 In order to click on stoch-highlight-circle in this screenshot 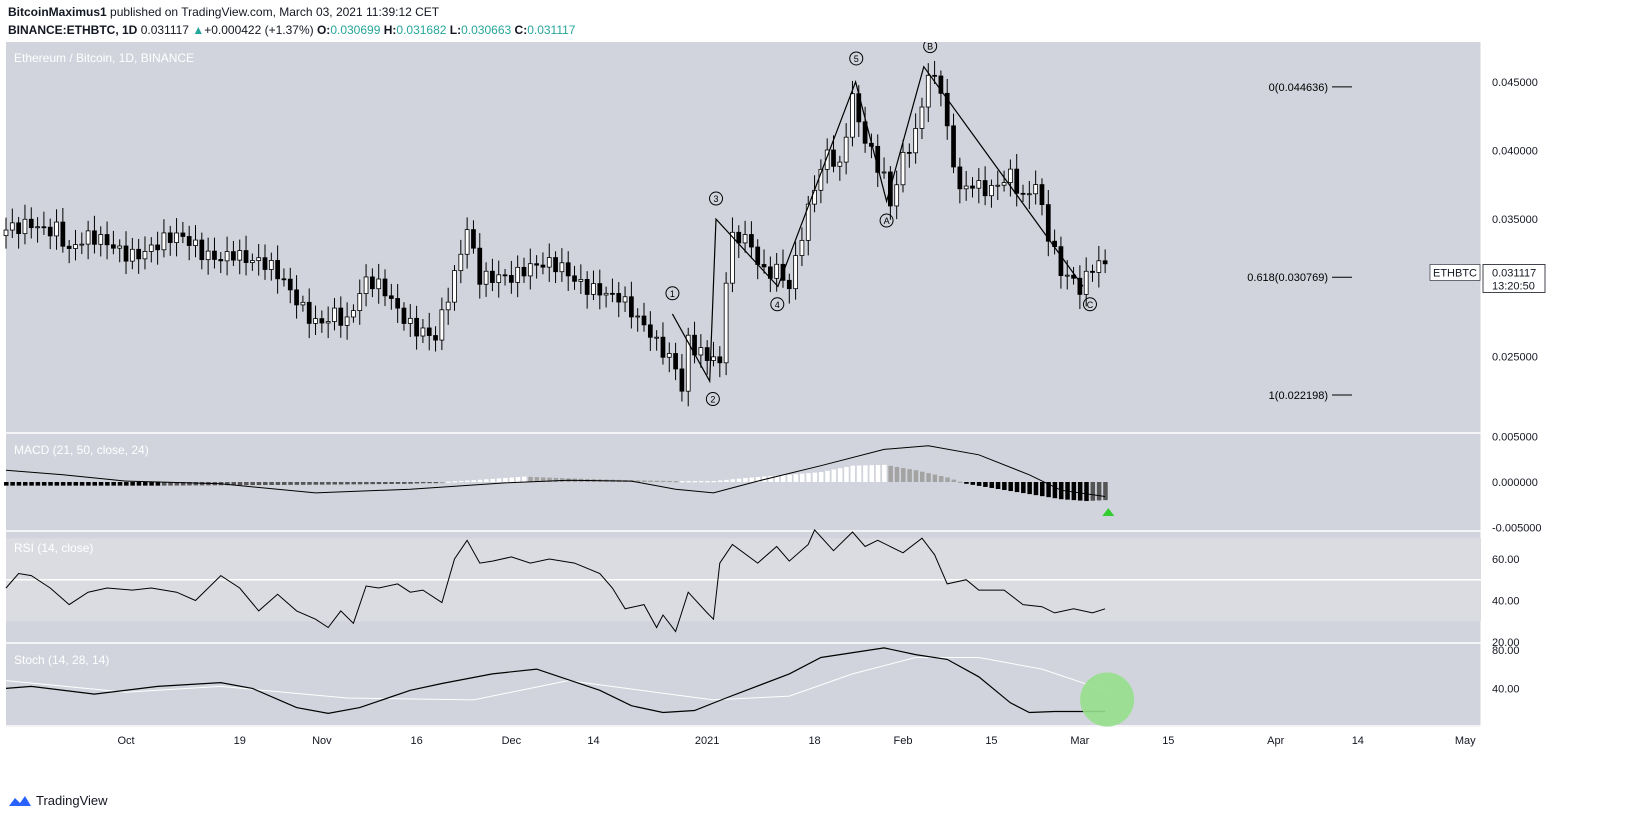, I will do `click(1107, 699)`.